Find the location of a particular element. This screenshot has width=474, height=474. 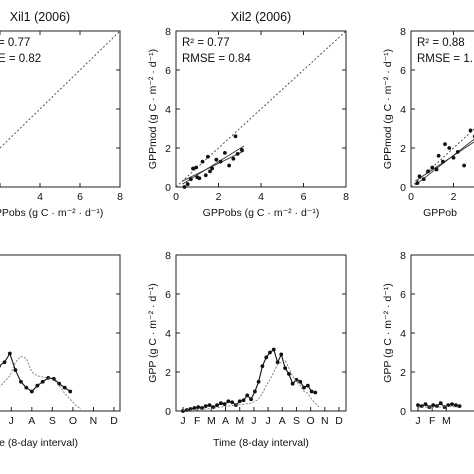

bottom-left-panel is located at coordinates (60, 333).